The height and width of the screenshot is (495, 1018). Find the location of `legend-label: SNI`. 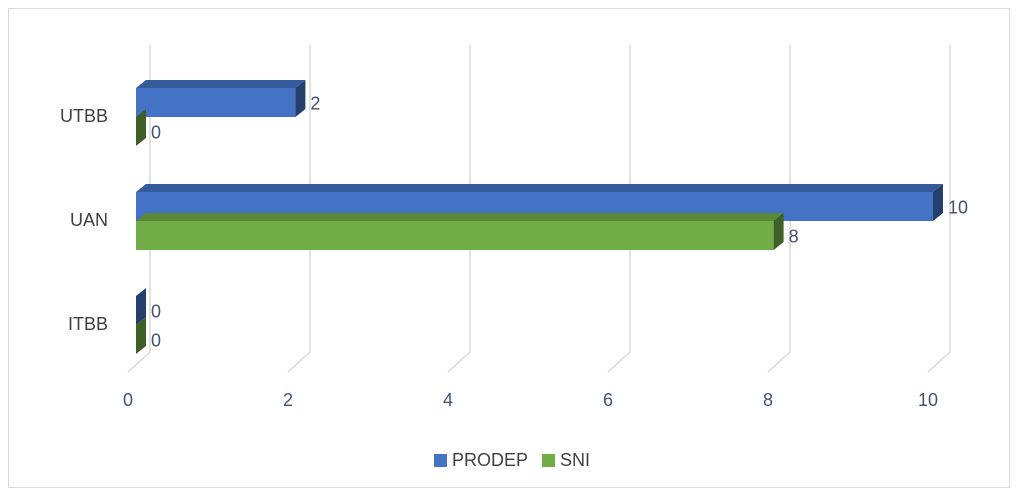

legend-label: SNI is located at coordinates (575, 460).